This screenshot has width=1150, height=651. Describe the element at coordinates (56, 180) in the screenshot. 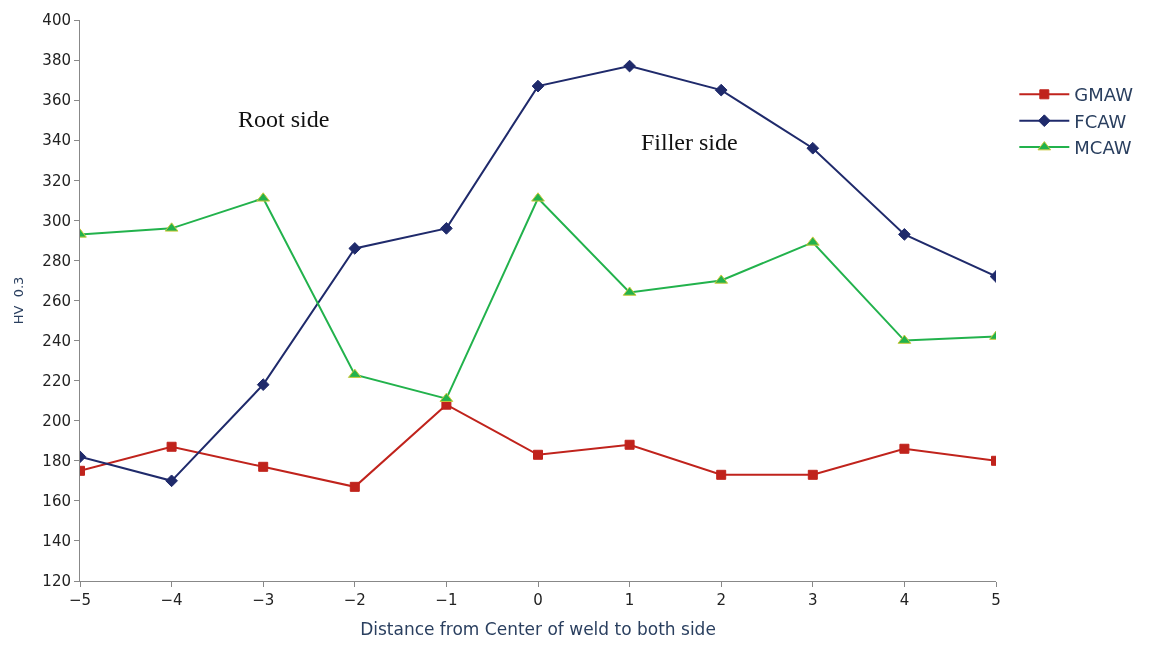

I see `y-tick-label: 320` at that location.